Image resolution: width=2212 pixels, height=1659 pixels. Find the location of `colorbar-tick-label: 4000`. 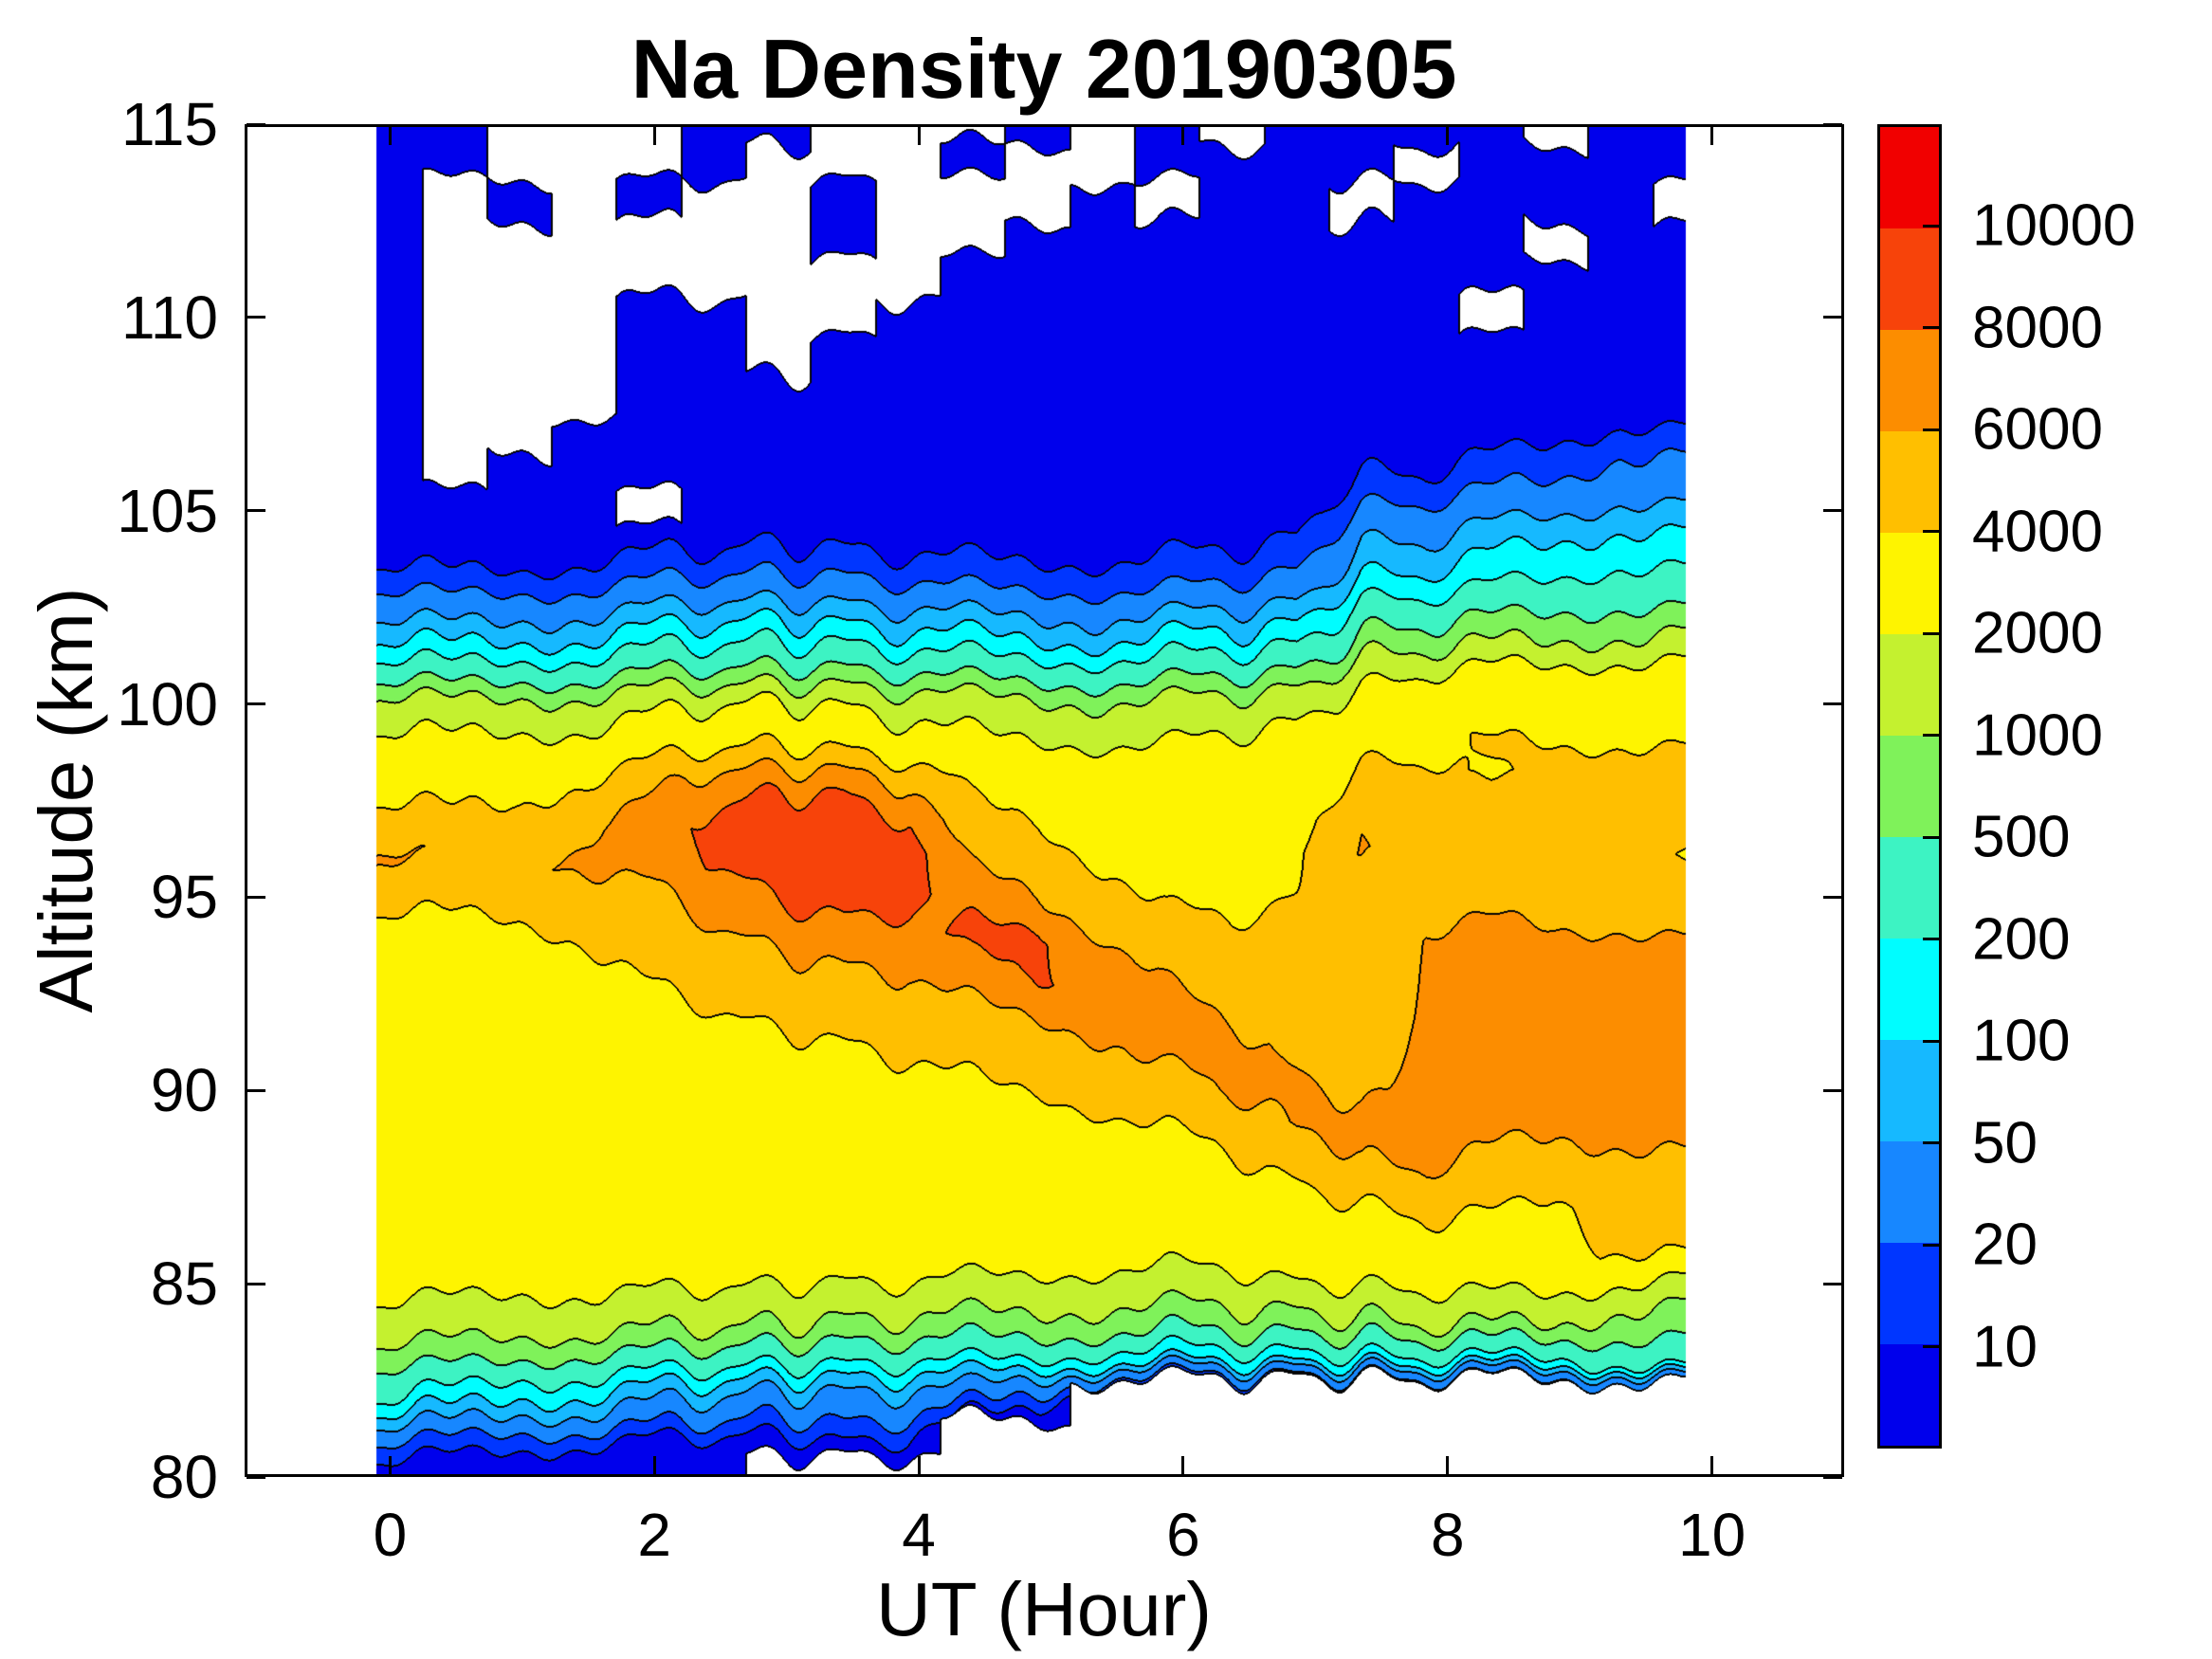

colorbar-tick-label: 4000 is located at coordinates (2037, 532).